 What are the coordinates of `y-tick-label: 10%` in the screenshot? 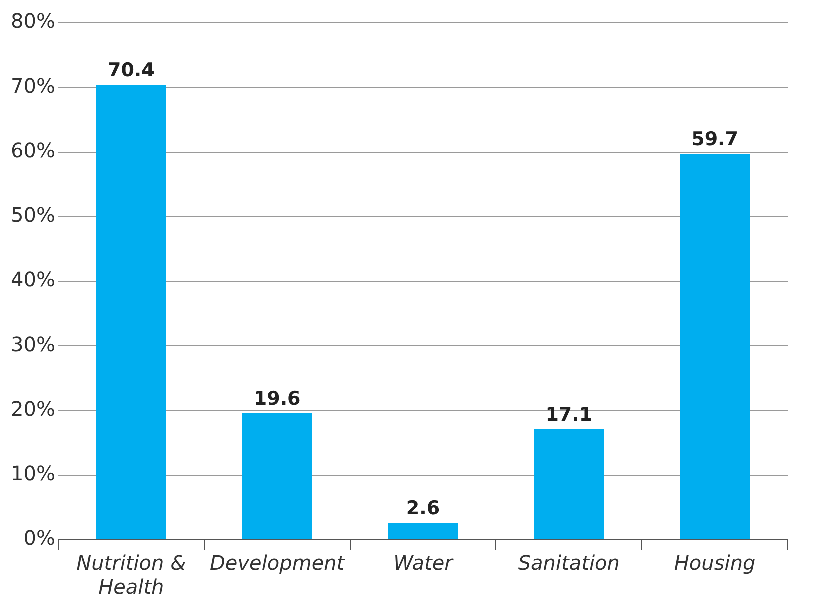 It's located at (33, 474).